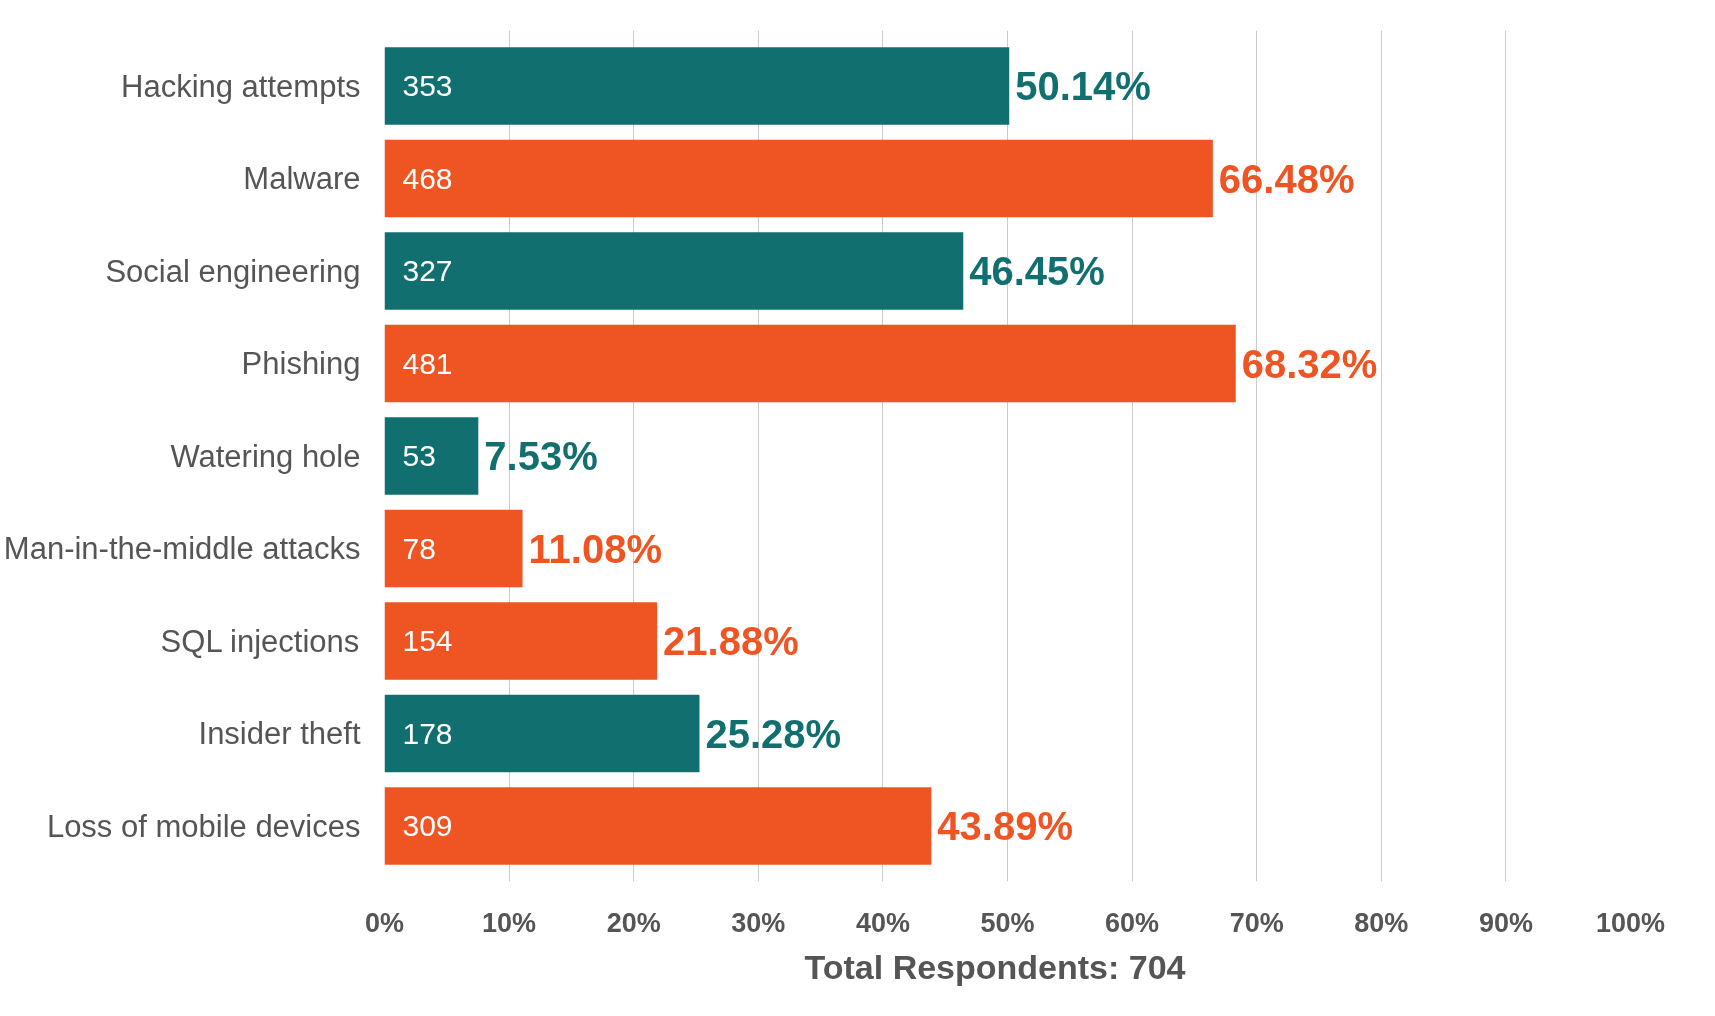 The image size is (1715, 1016). Describe the element at coordinates (302, 178) in the screenshot. I see `y-tick-label: Malware` at that location.